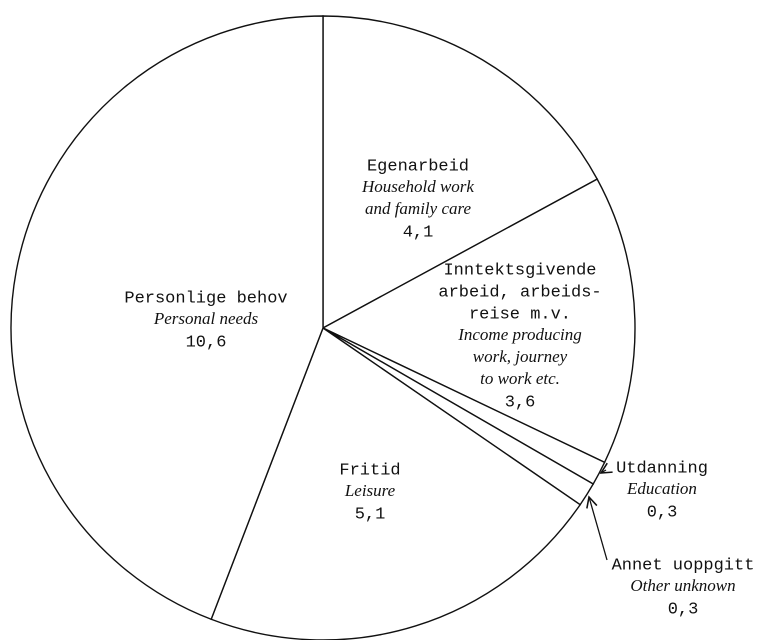  Describe the element at coordinates (369, 470) in the screenshot. I see `slice-label: Fritid` at that location.